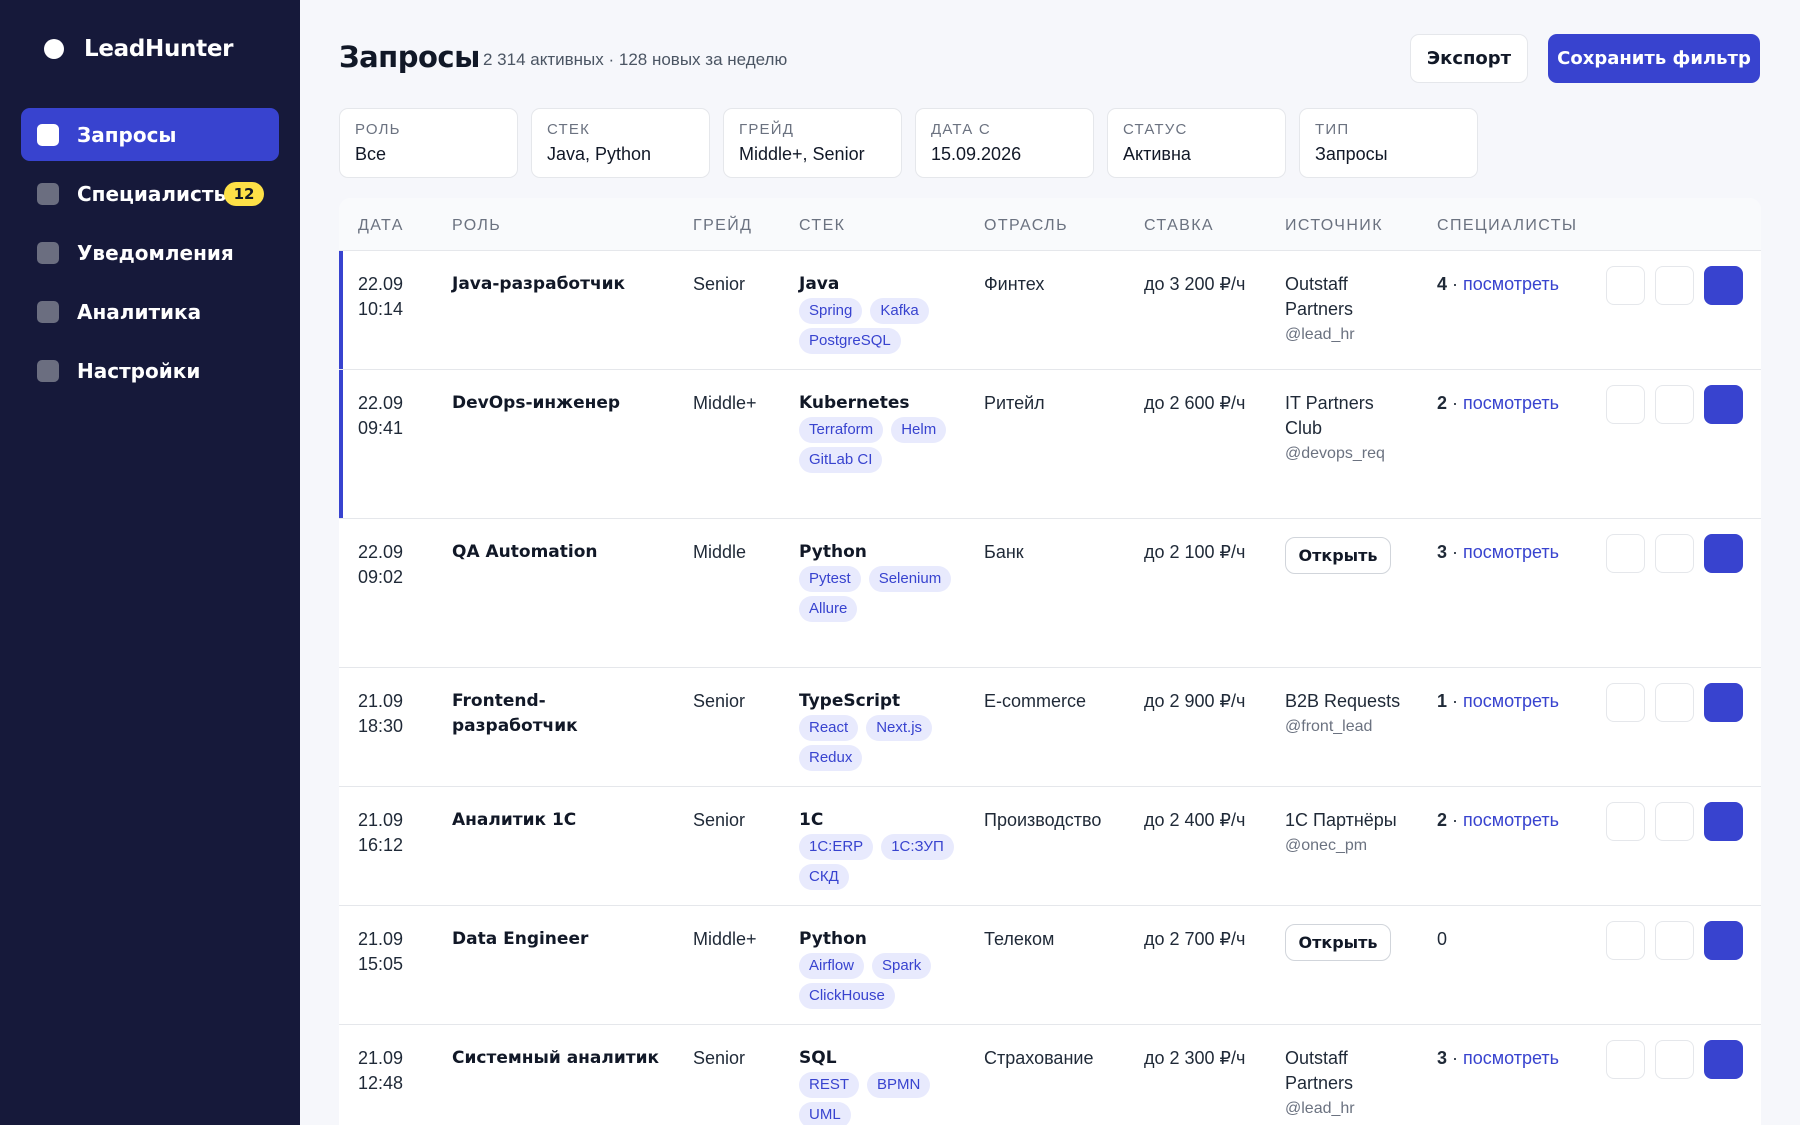  What do you see at coordinates (725, 939) in the screenshot?
I see `grade-cell: Middle+` at bounding box center [725, 939].